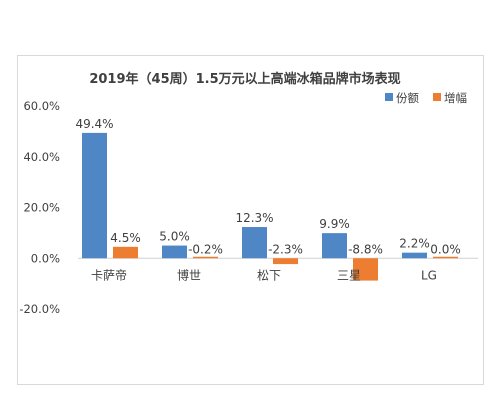  What do you see at coordinates (349, 275) in the screenshot?
I see `category-label: 三星` at bounding box center [349, 275].